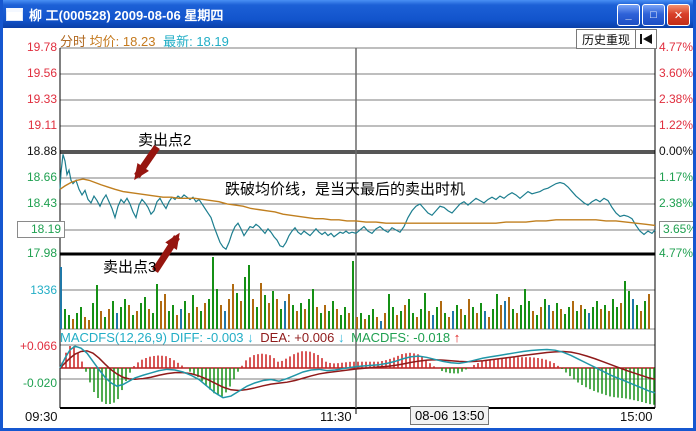 This screenshot has height=431, width=696. What do you see at coordinates (250, 337) in the screenshot?
I see `diff-down-arrow-icon: ↓` at bounding box center [250, 337].